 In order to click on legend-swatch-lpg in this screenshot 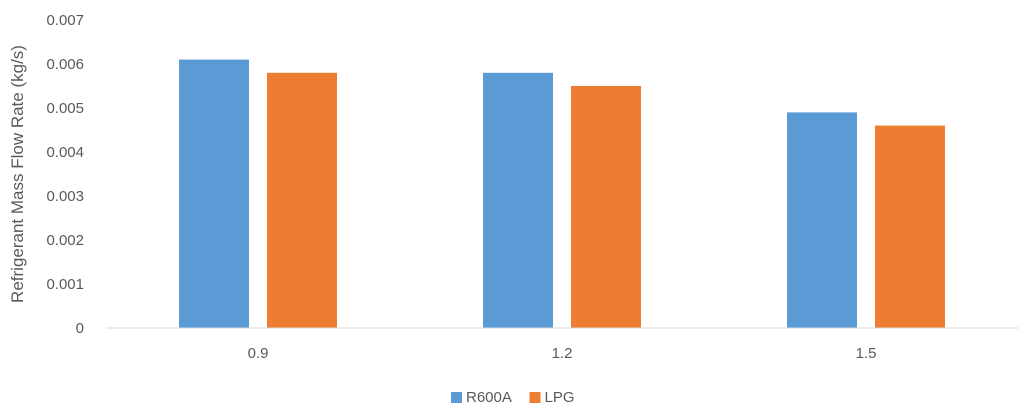, I will do `click(535, 397)`.